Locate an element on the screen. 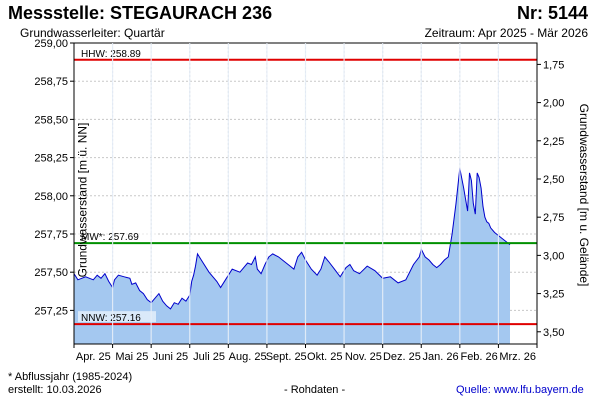 This screenshot has width=600, height=400. y-axis-label: Grundwasserstand [m ü. NN] is located at coordinates (82, 200).